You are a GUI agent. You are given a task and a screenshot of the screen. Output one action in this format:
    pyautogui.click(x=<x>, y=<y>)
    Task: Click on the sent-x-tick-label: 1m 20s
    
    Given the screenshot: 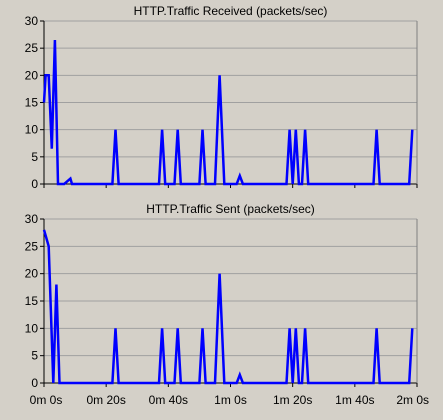 What is the action you would take?
    pyautogui.click(x=292, y=400)
    